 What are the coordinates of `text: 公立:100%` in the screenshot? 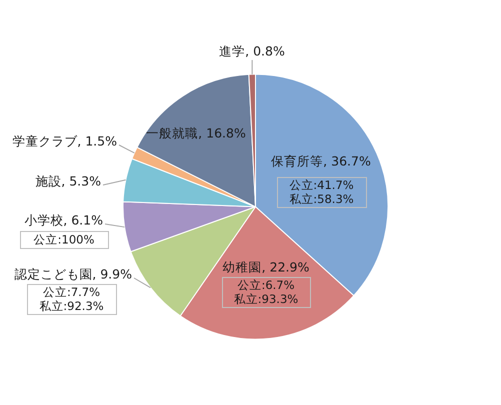 It's located at (64, 239).